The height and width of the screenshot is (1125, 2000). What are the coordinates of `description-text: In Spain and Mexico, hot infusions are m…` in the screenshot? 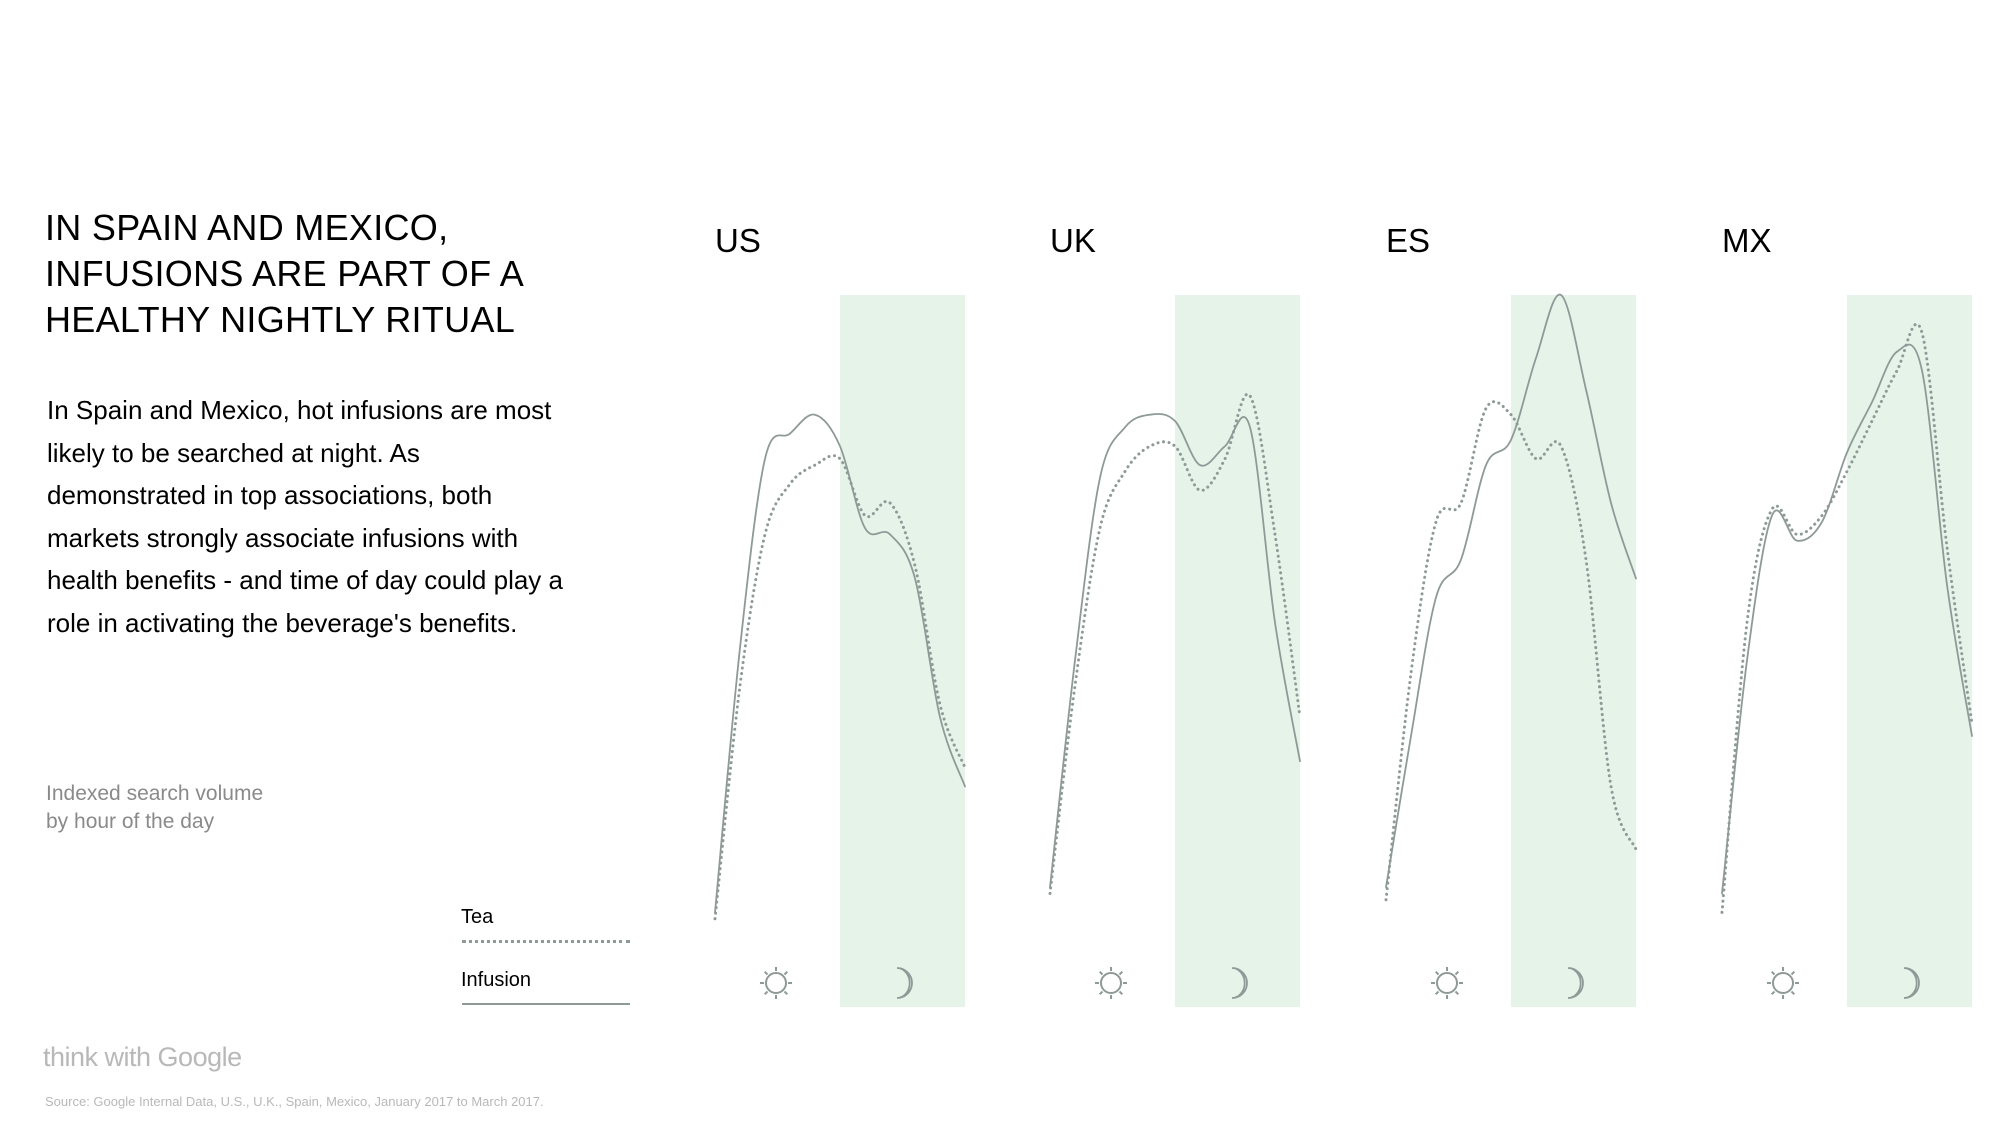 It's located at (305, 516).